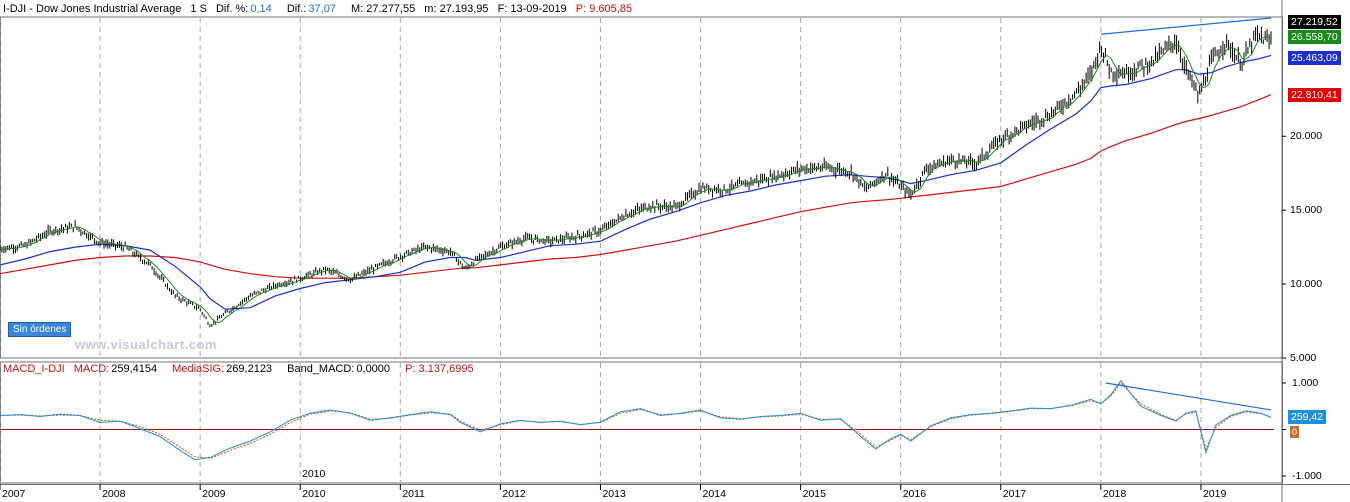  I want to click on signal-label: MediaSIG:, so click(198, 369).